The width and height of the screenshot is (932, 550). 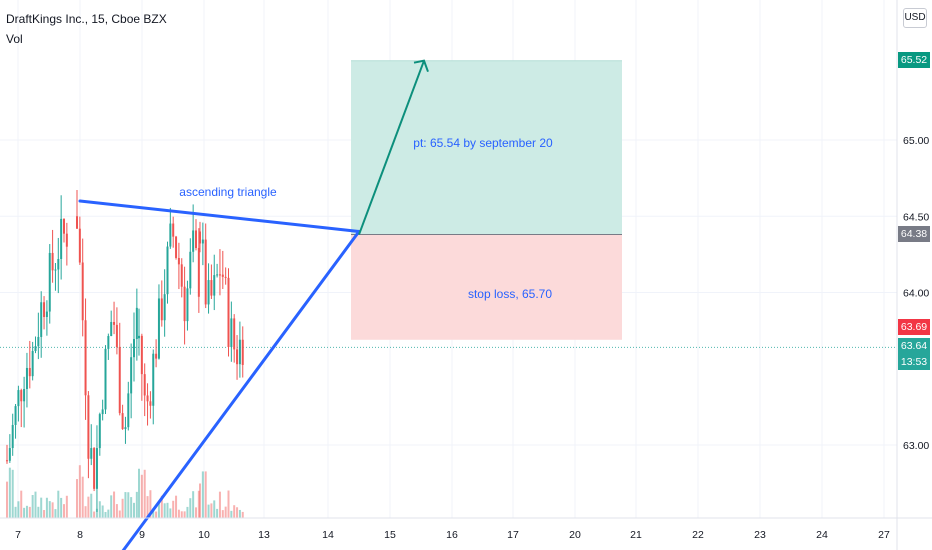 I want to click on currency-button: USD, so click(x=915, y=18).